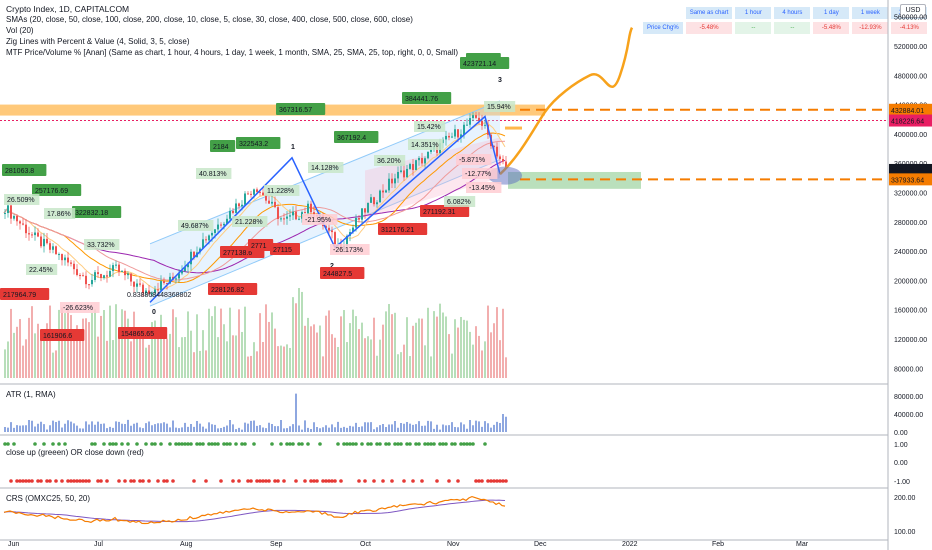  I want to click on signal-axis-tick: 0.00, so click(901, 463).